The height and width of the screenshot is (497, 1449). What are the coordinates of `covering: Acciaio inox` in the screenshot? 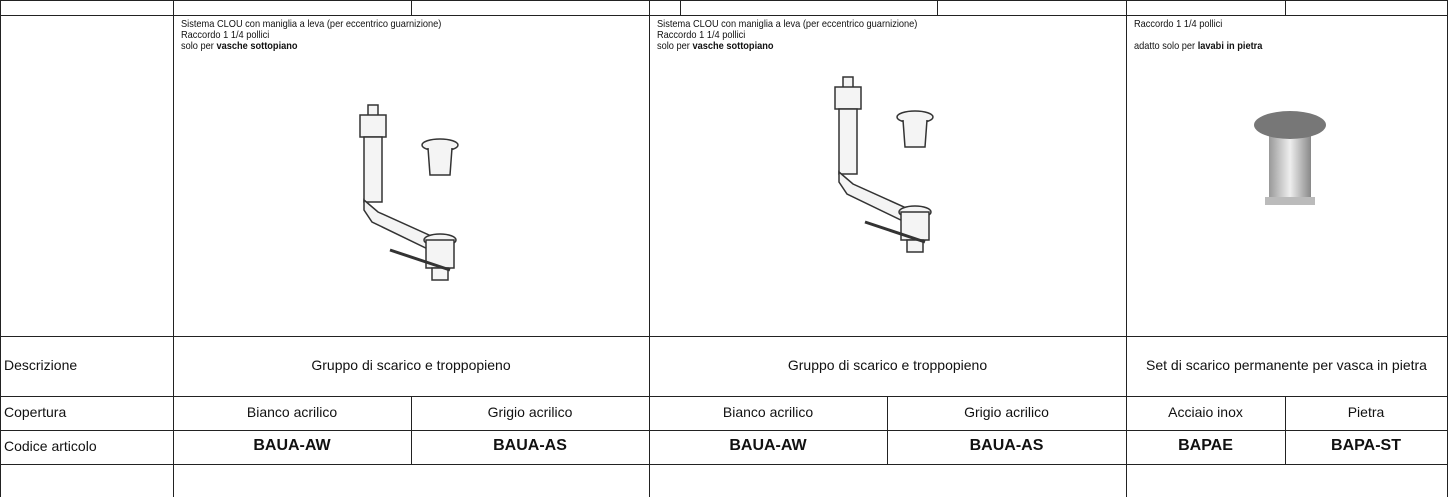 It's located at (1205, 412).